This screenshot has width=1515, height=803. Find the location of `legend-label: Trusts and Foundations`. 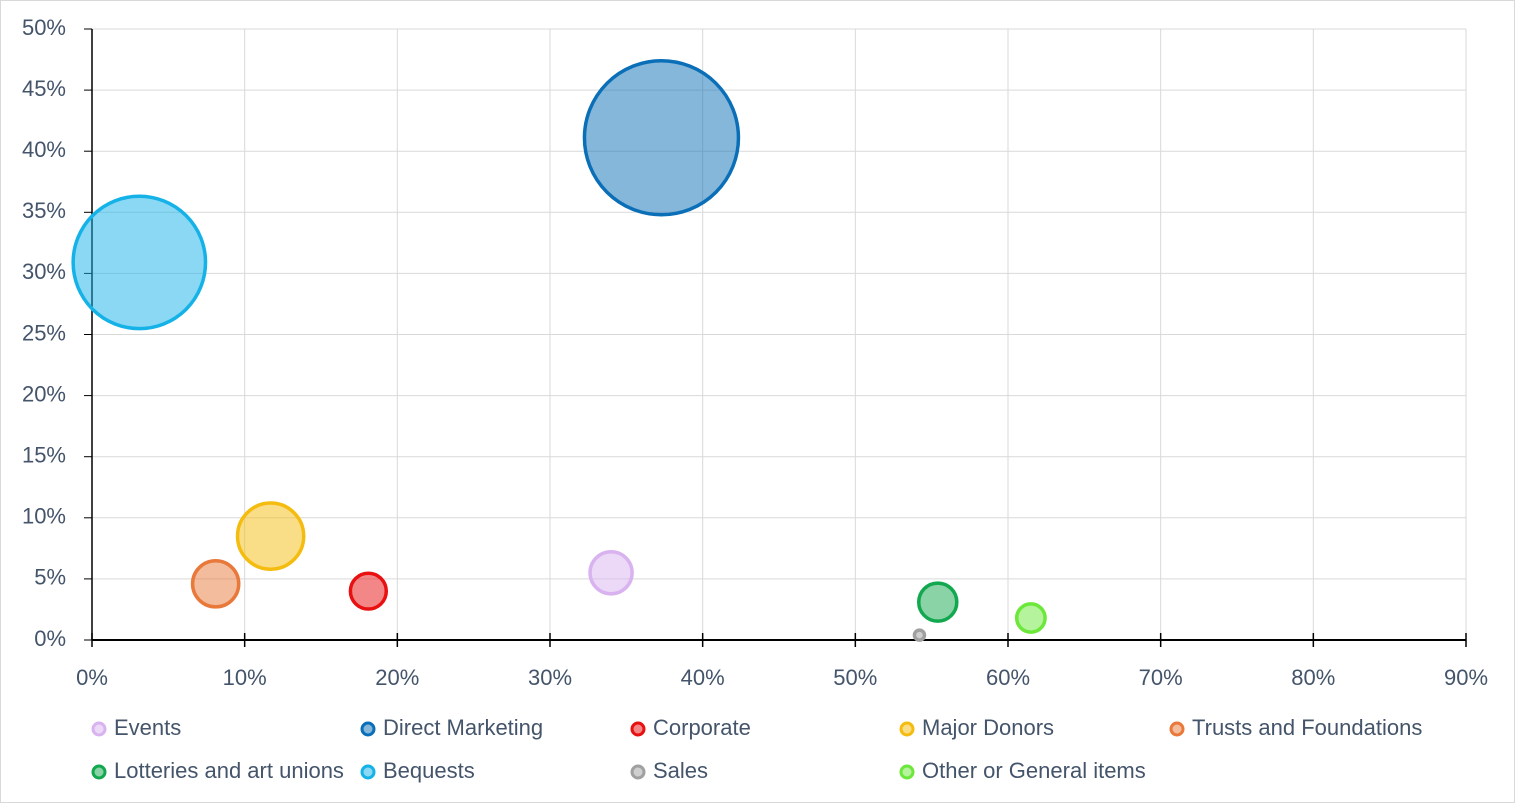

legend-label: Trusts and Foundations is located at coordinates (1307, 727).